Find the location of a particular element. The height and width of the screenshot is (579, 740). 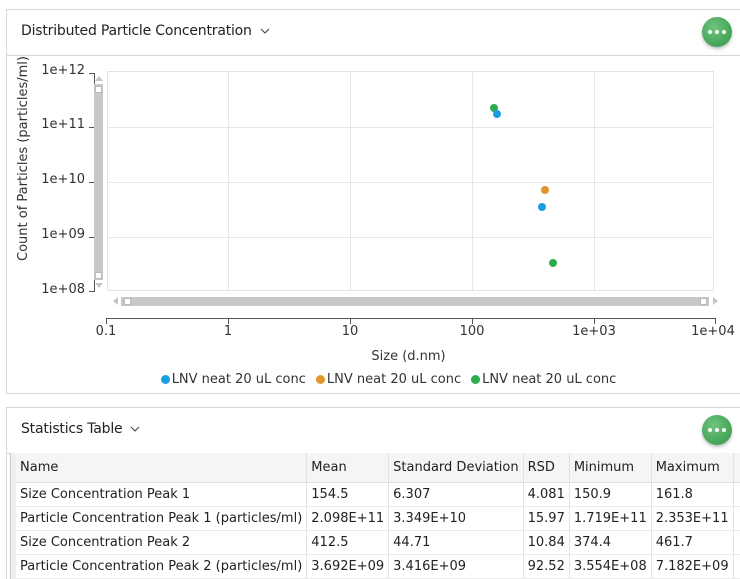

cell-name: Size Concentration Peak 1 is located at coordinates (162, 494).